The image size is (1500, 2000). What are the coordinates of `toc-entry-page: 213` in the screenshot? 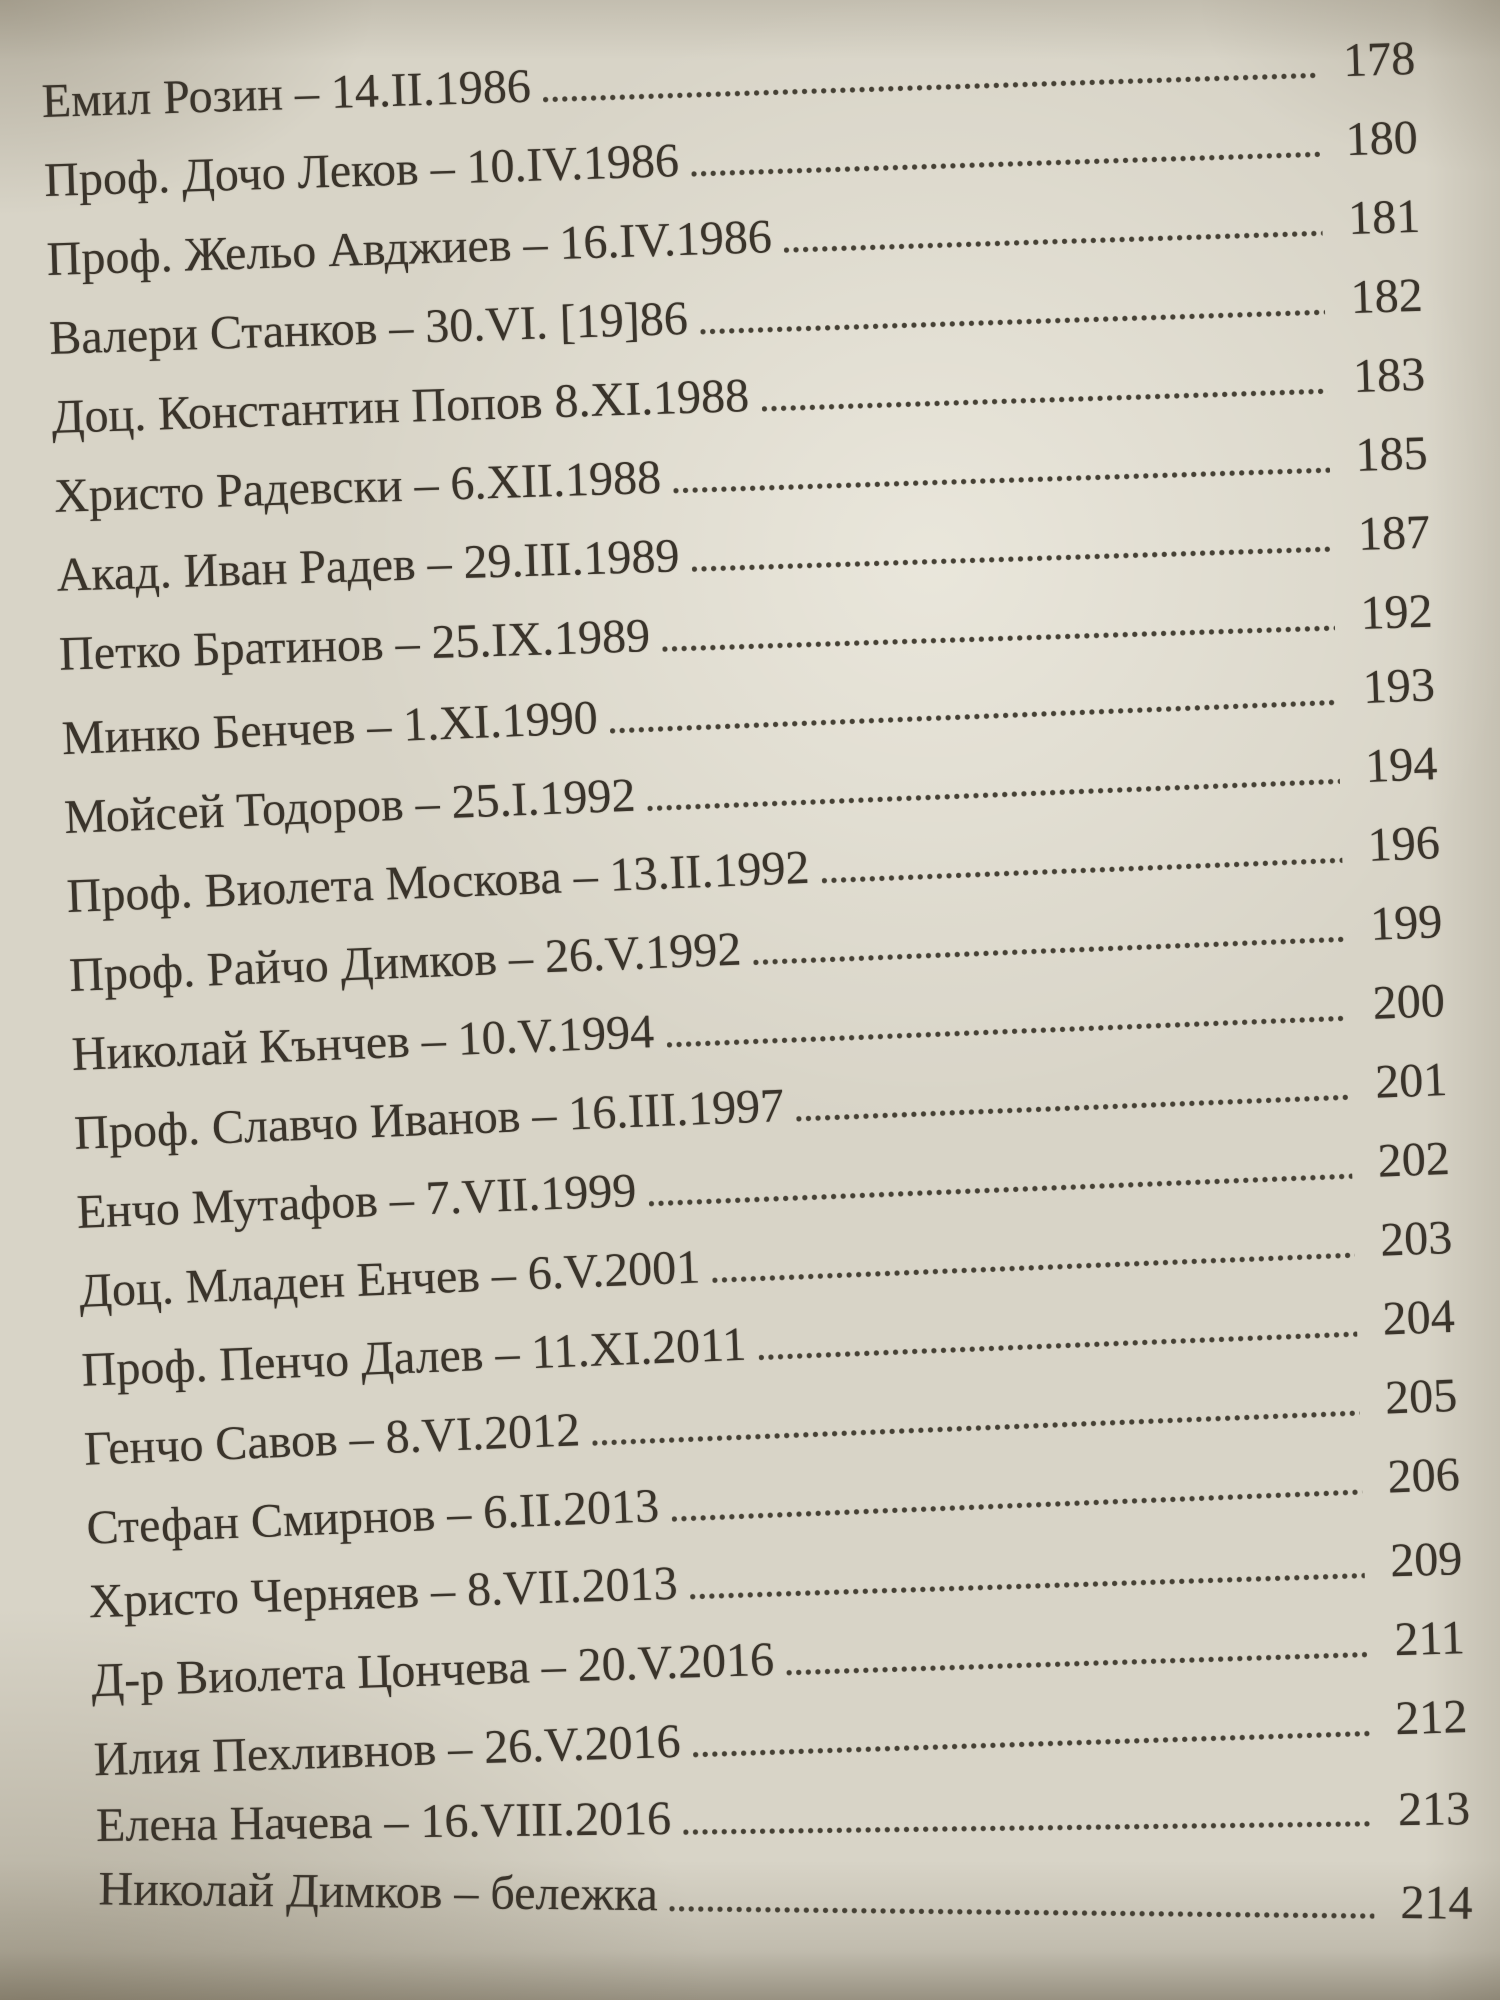 It's located at (1434, 1809).